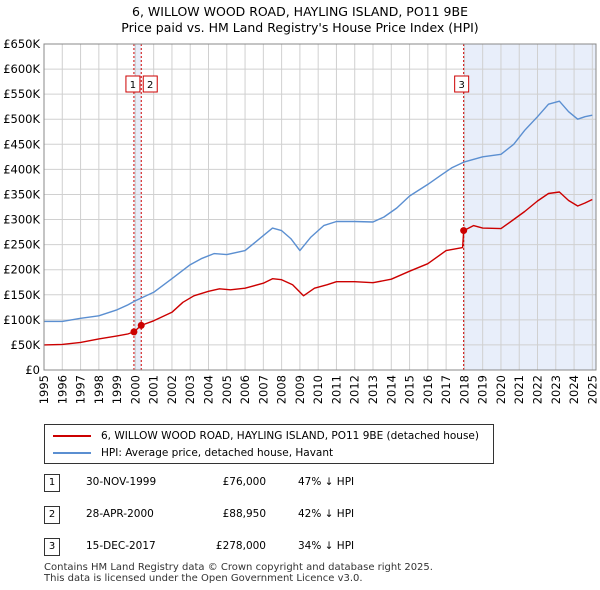 This screenshot has width=600, height=590. I want to click on x-tick-label: 2004, so click(209, 389).